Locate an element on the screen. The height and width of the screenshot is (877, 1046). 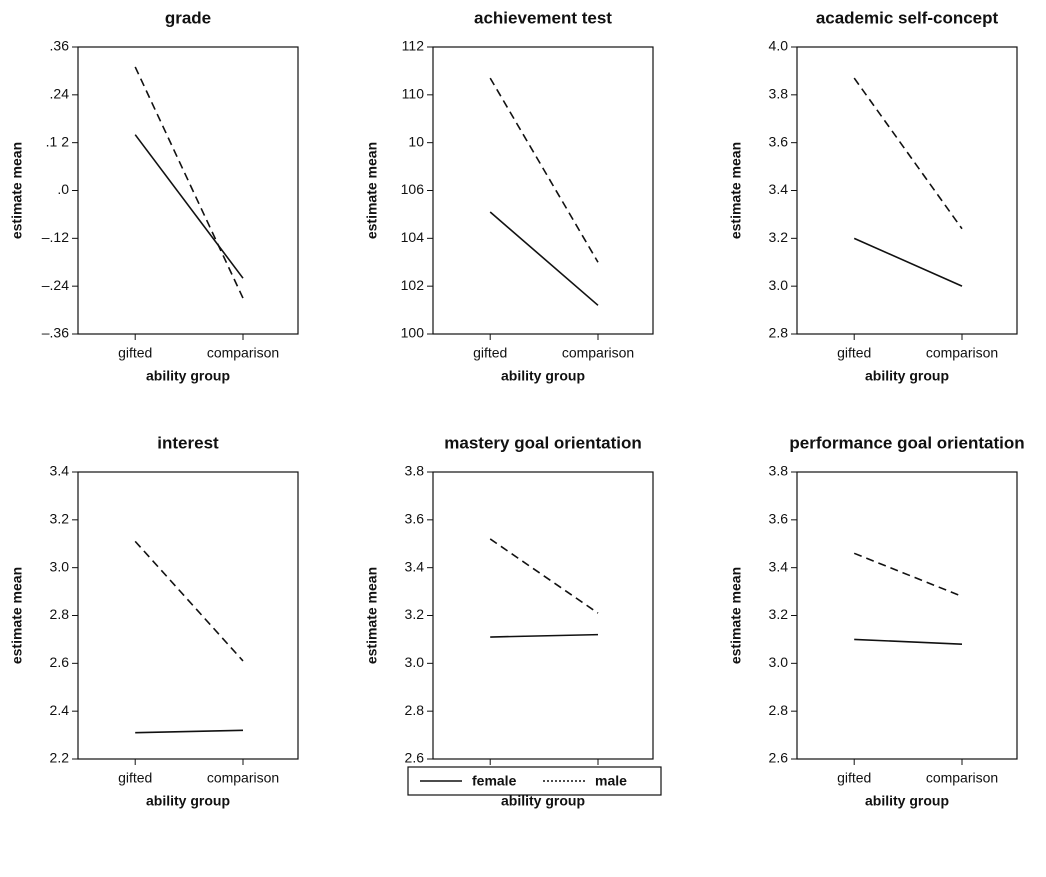
y-tick-label: .1 2 is located at coordinates (58, 141).